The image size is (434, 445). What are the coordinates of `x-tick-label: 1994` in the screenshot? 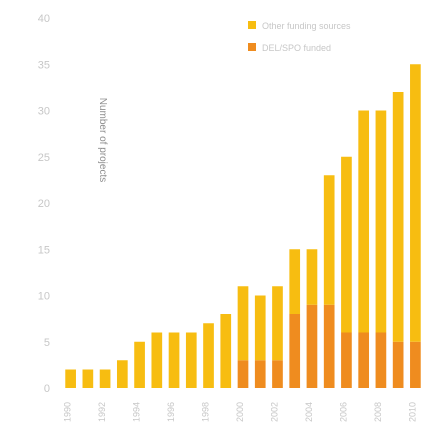 It's located at (137, 412).